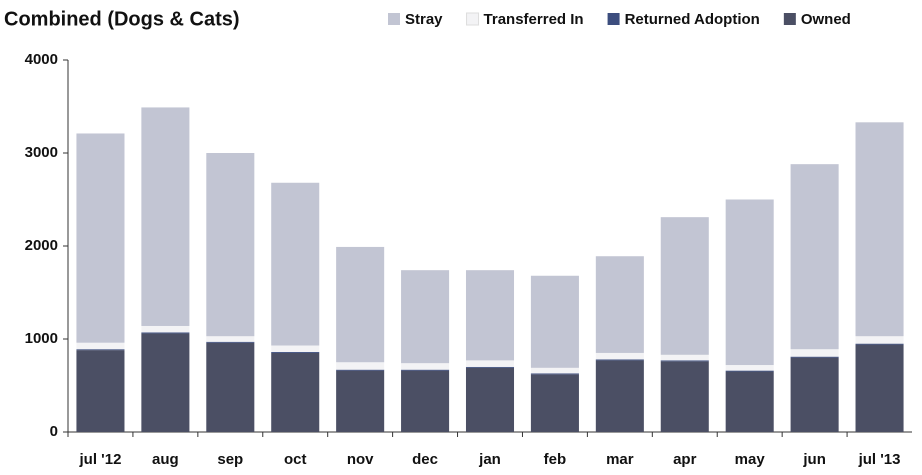  I want to click on y-tick-label: 2000, so click(41, 245).